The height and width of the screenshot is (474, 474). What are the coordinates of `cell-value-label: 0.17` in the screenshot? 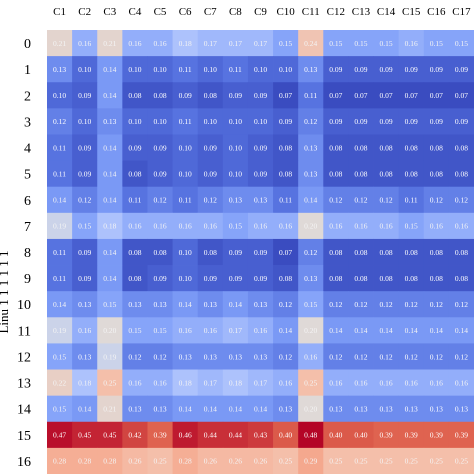 It's located at (260, 382).